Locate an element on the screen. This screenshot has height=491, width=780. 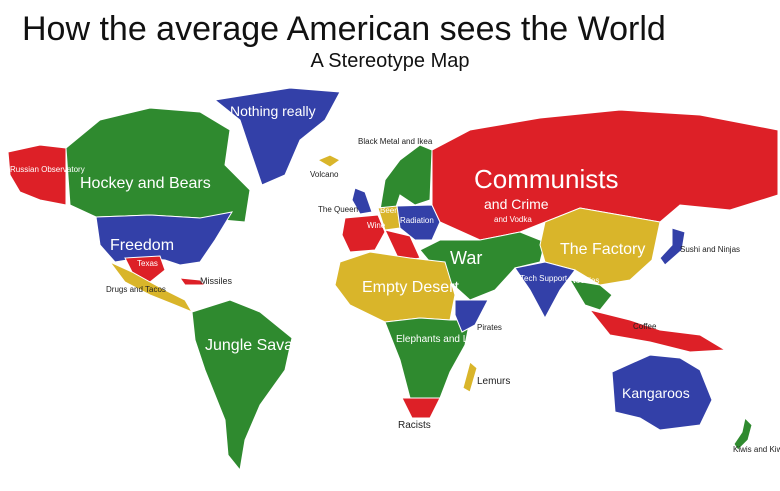
region-south-africa is located at coordinates (421, 408).